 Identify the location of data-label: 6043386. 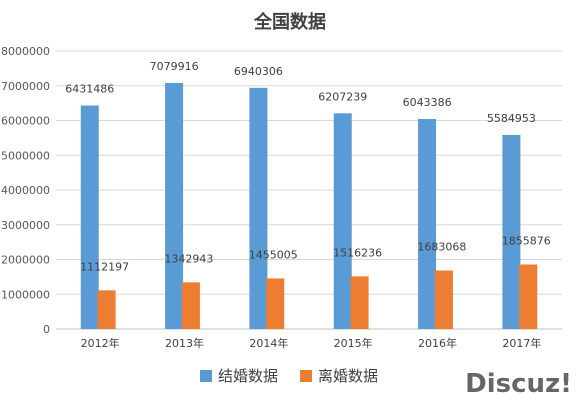
(427, 102).